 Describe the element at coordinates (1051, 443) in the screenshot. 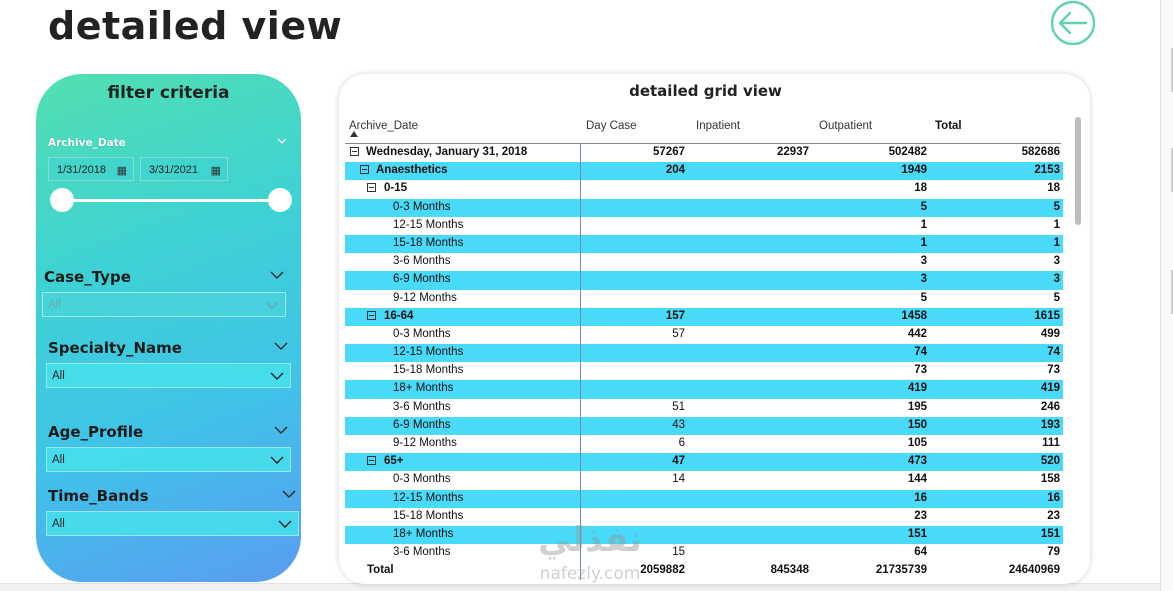

I see `cell-total: 111` at that location.